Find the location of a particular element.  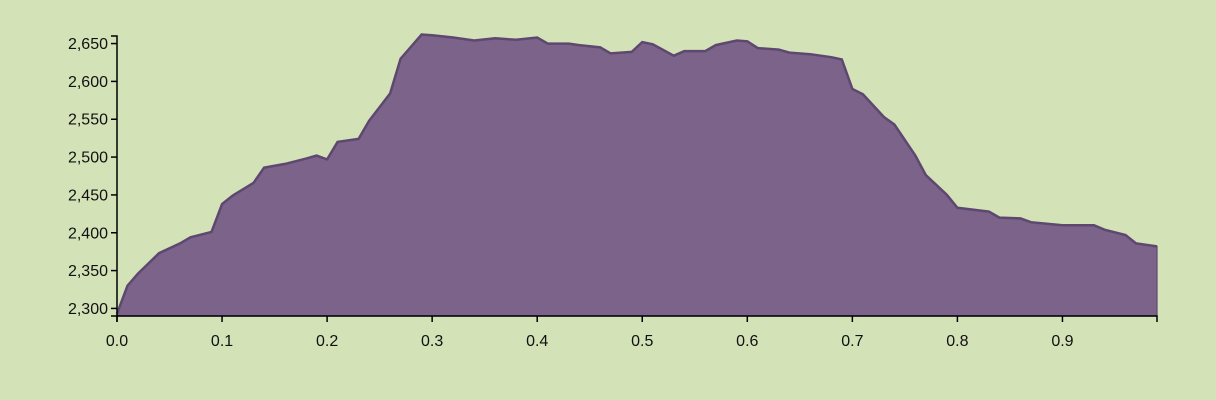

x-tick-label: 0.6 is located at coordinates (747, 341).